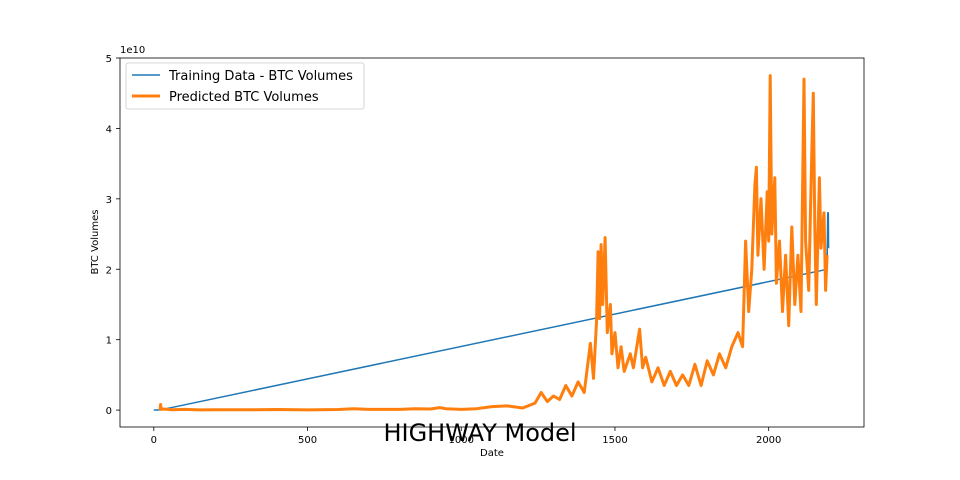 The width and height of the screenshot is (960, 480). What do you see at coordinates (109, 411) in the screenshot?
I see `y-tick-label: 0` at bounding box center [109, 411].